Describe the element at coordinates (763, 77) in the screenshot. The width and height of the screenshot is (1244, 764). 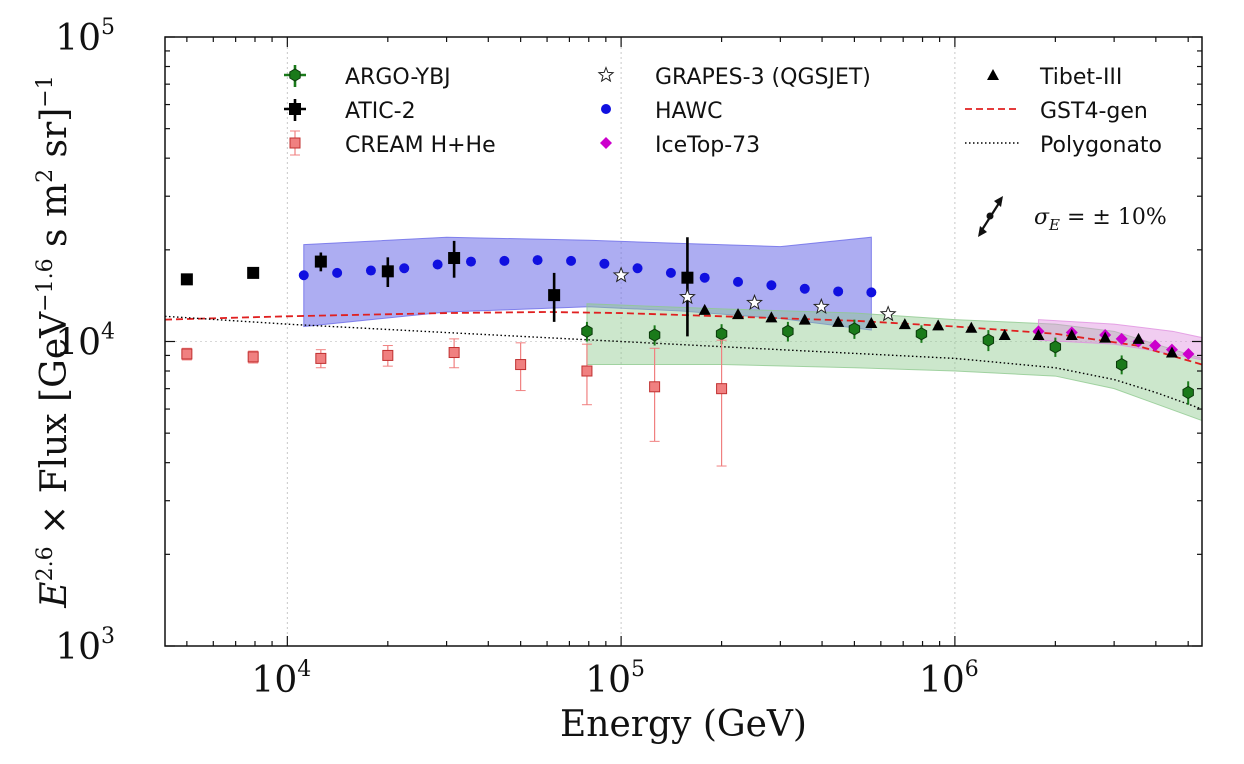
I see `legend-label: GRAPES-3 (QGSJET)` at that location.